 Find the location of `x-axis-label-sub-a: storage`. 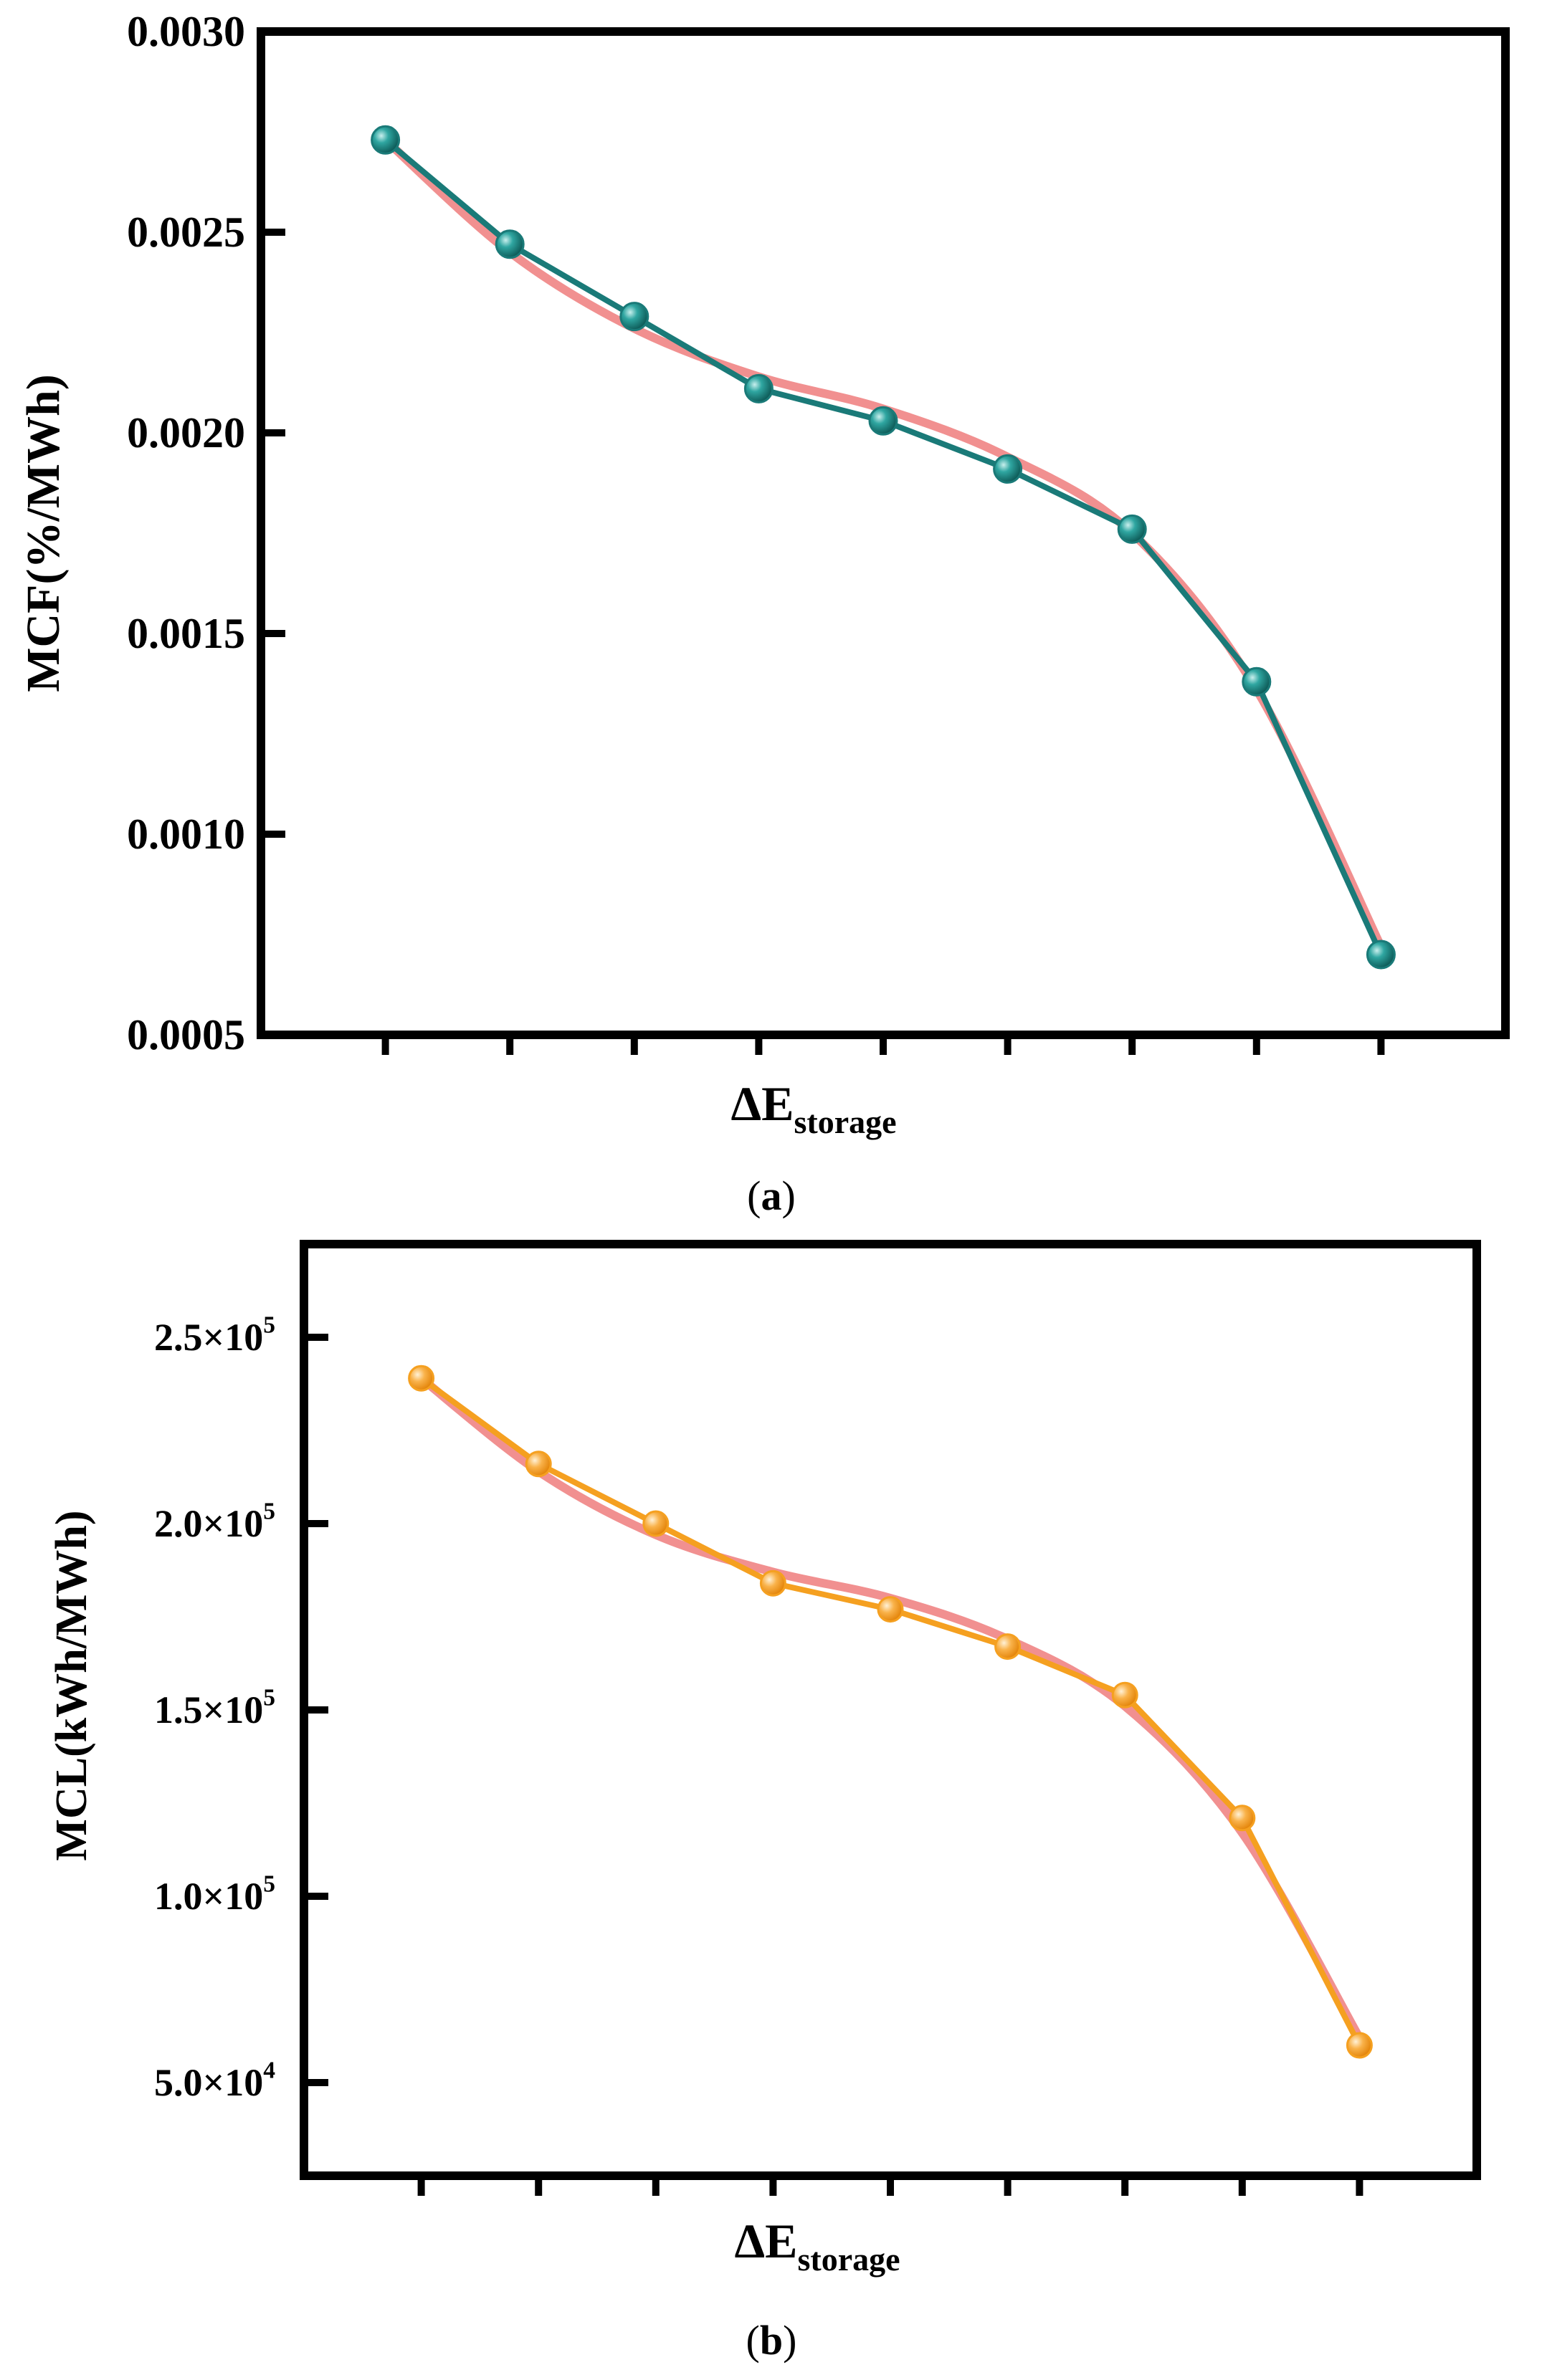

x-axis-label-sub-a: storage is located at coordinates (845, 1122).